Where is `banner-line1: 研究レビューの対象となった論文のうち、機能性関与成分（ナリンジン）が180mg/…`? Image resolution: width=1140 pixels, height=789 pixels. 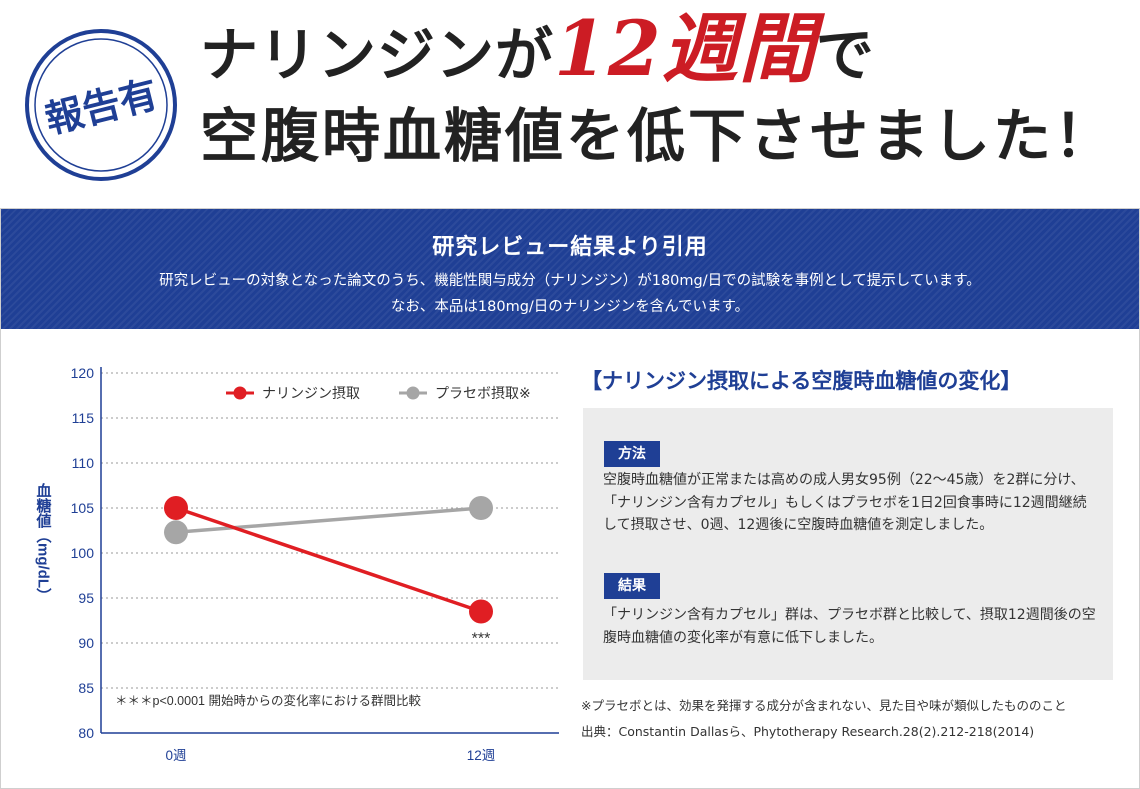 banner-line1: 研究レビューの対象となった論文のうち、機能性関与成分（ナリンジン）が180mg/… is located at coordinates (570, 281).